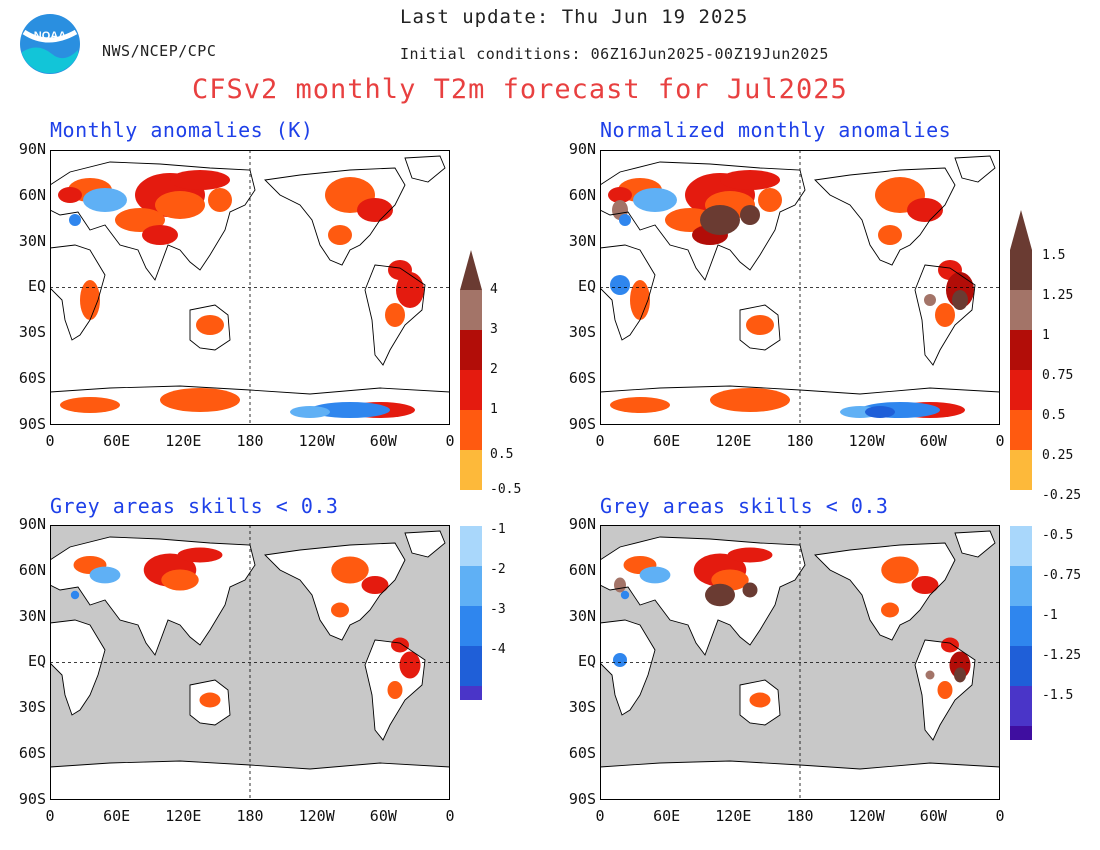 The height and width of the screenshot is (850, 1100). I want to click on colorbar-raw-tick-label: 3, so click(494, 329).